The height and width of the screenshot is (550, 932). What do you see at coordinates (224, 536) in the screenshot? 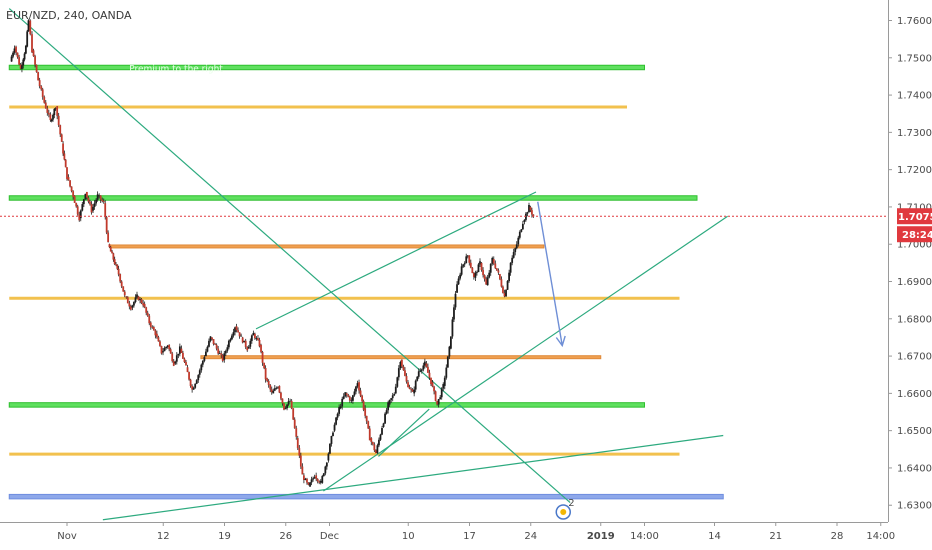
I see `time-tick-label: 19` at bounding box center [224, 536].